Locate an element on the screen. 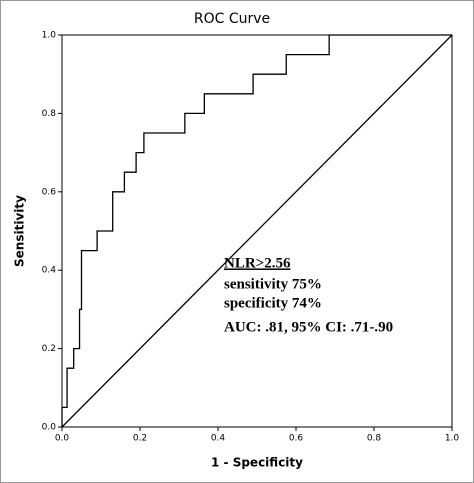 The width and height of the screenshot is (474, 483). y-axis-label: Sensitivity is located at coordinates (20, 231).